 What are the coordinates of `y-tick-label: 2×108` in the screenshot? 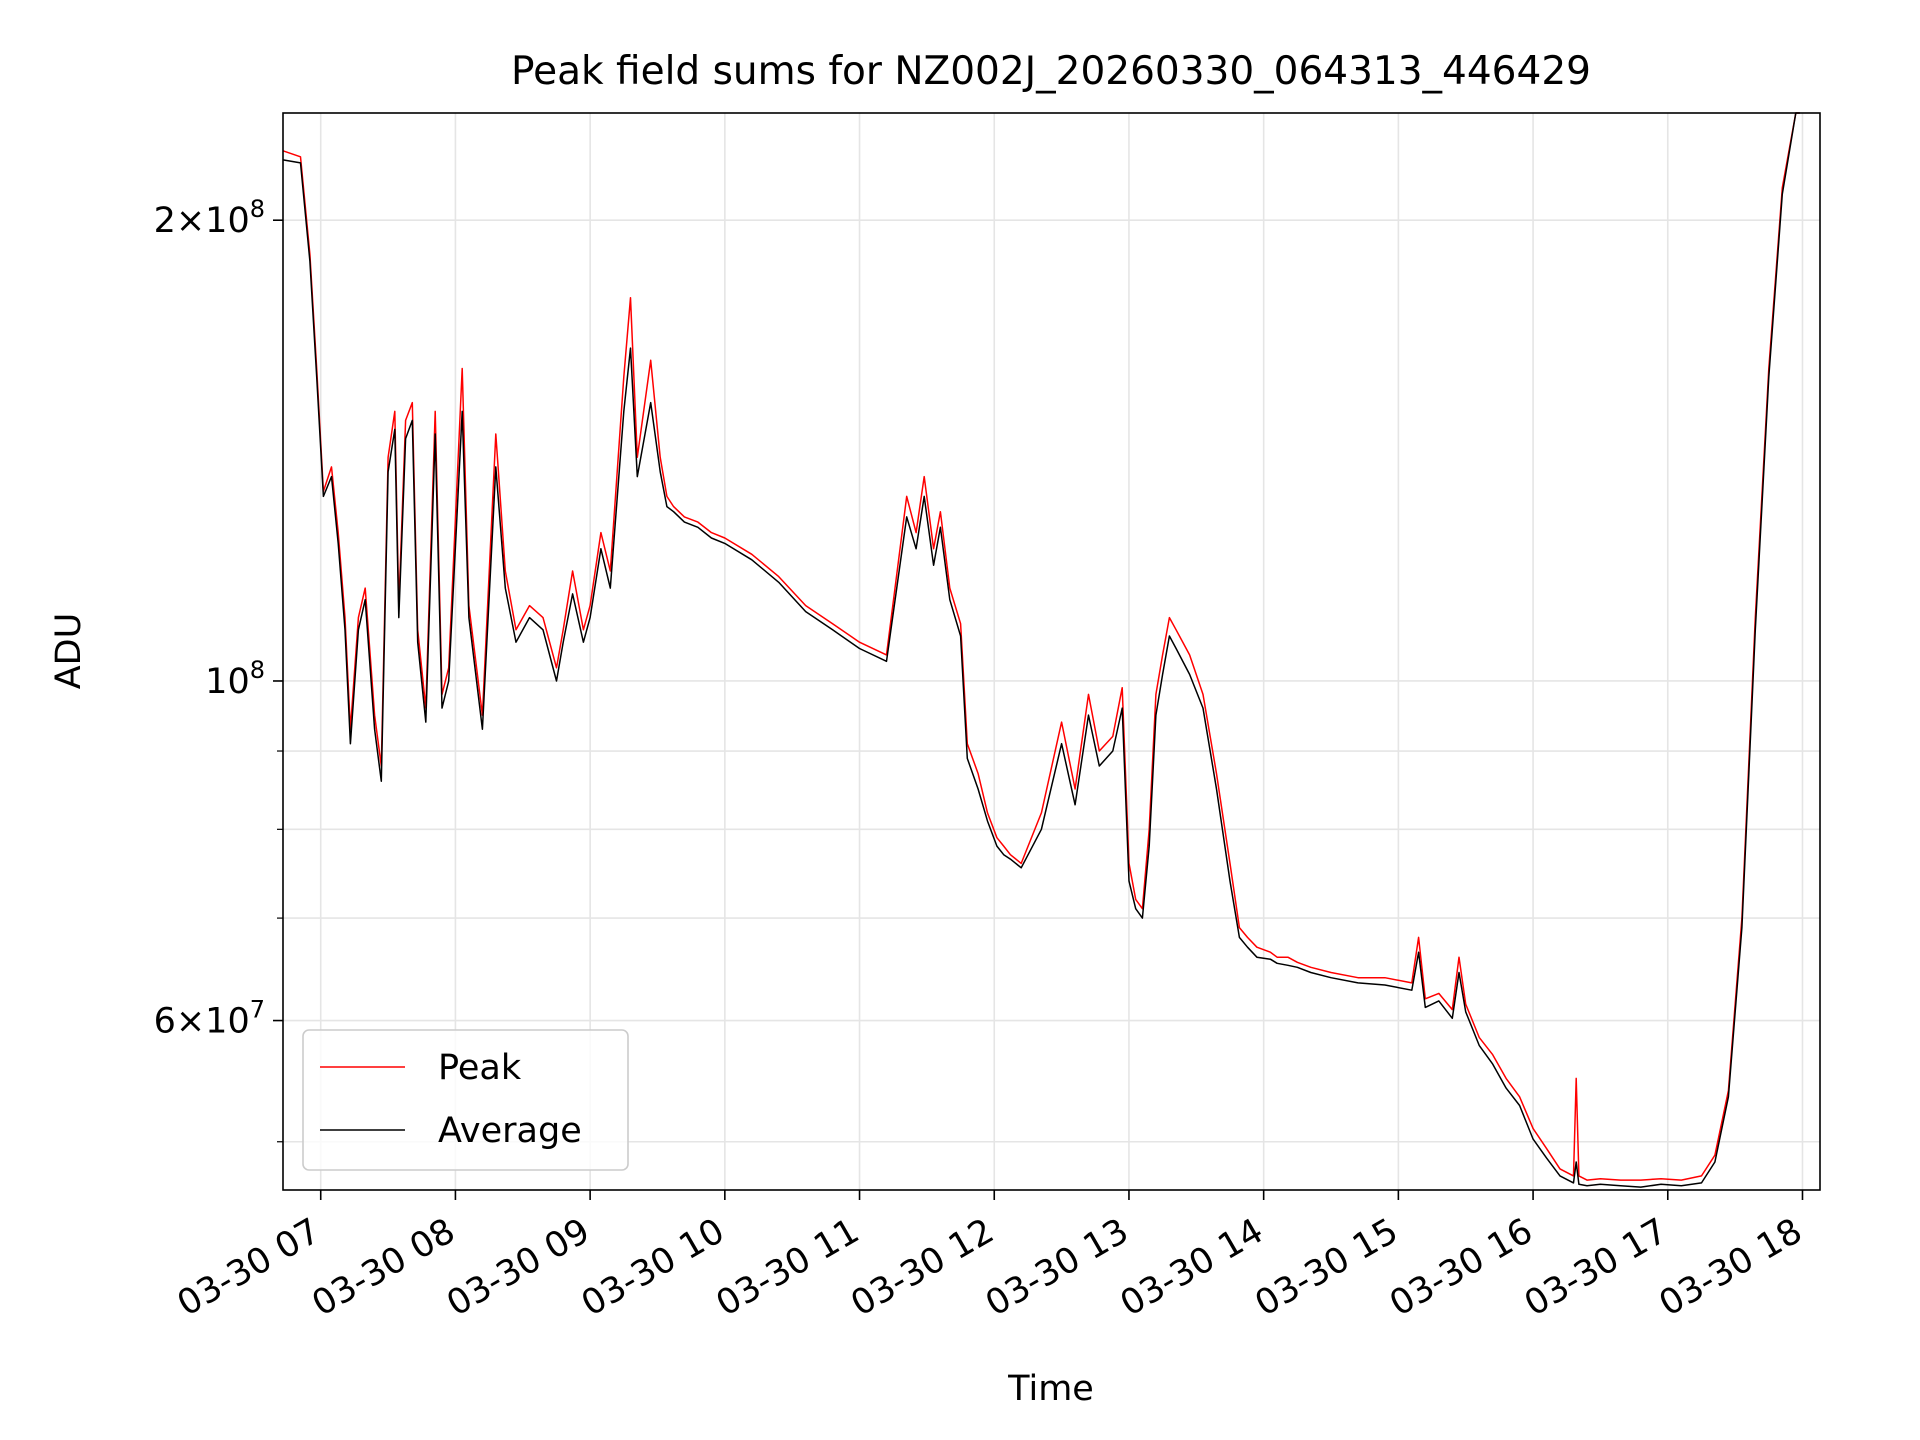 It's located at (209, 218).